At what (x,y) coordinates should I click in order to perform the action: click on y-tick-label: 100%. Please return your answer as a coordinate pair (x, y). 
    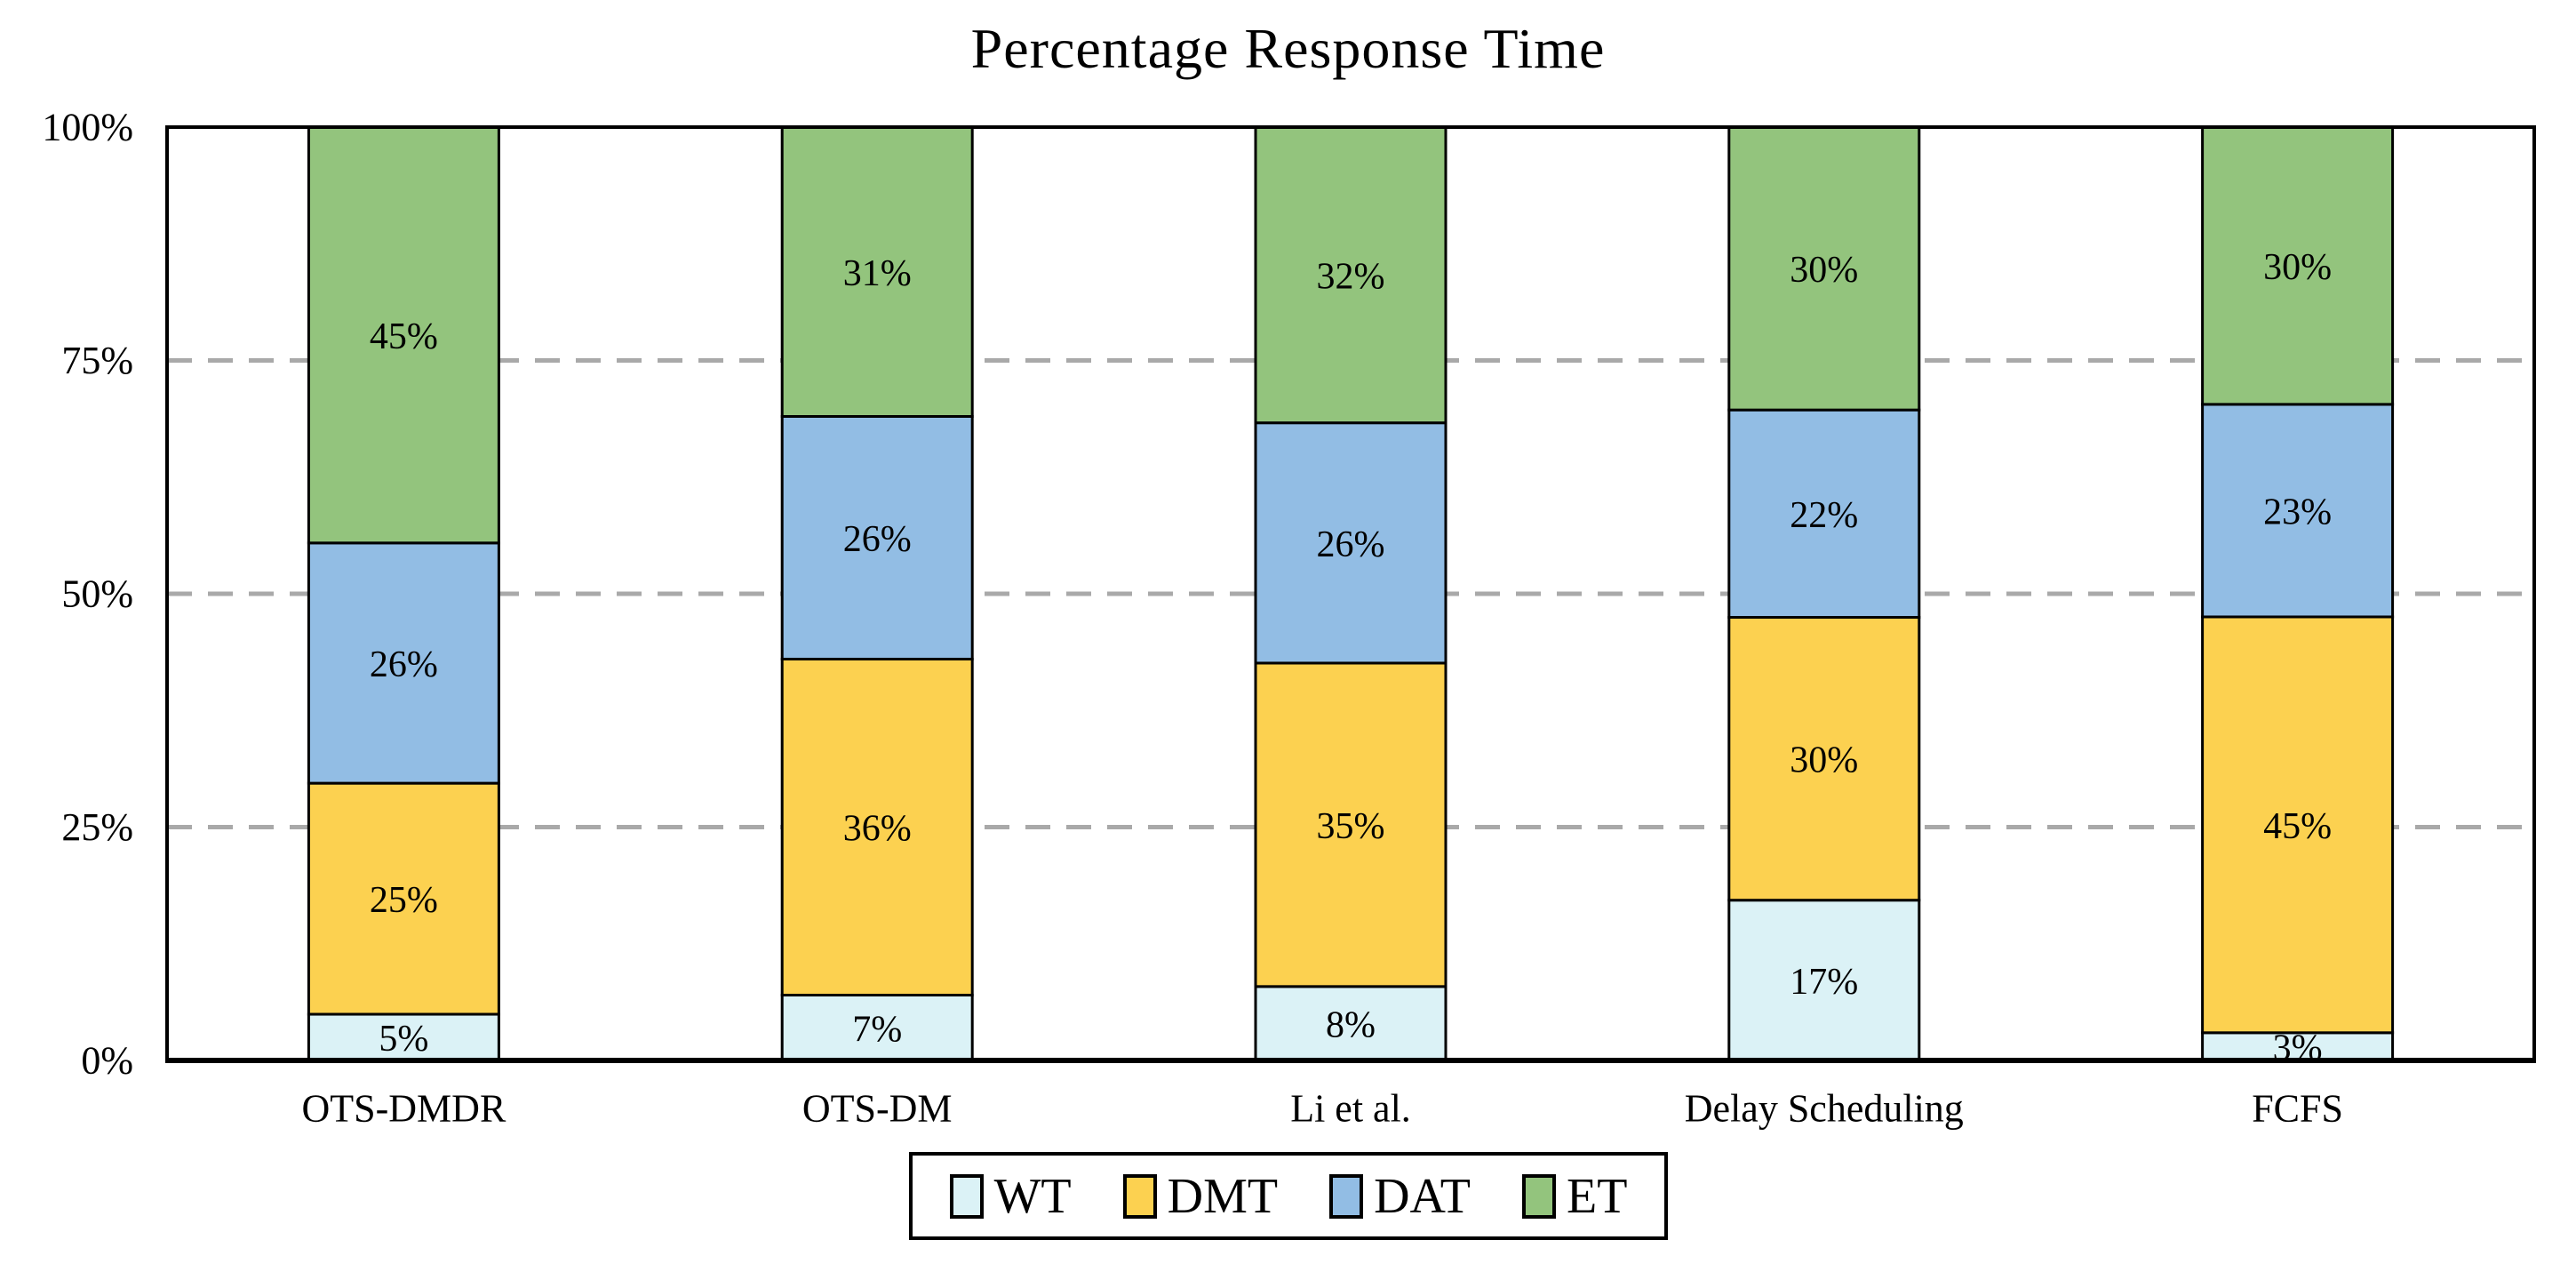
    Looking at the image, I should click on (87, 127).